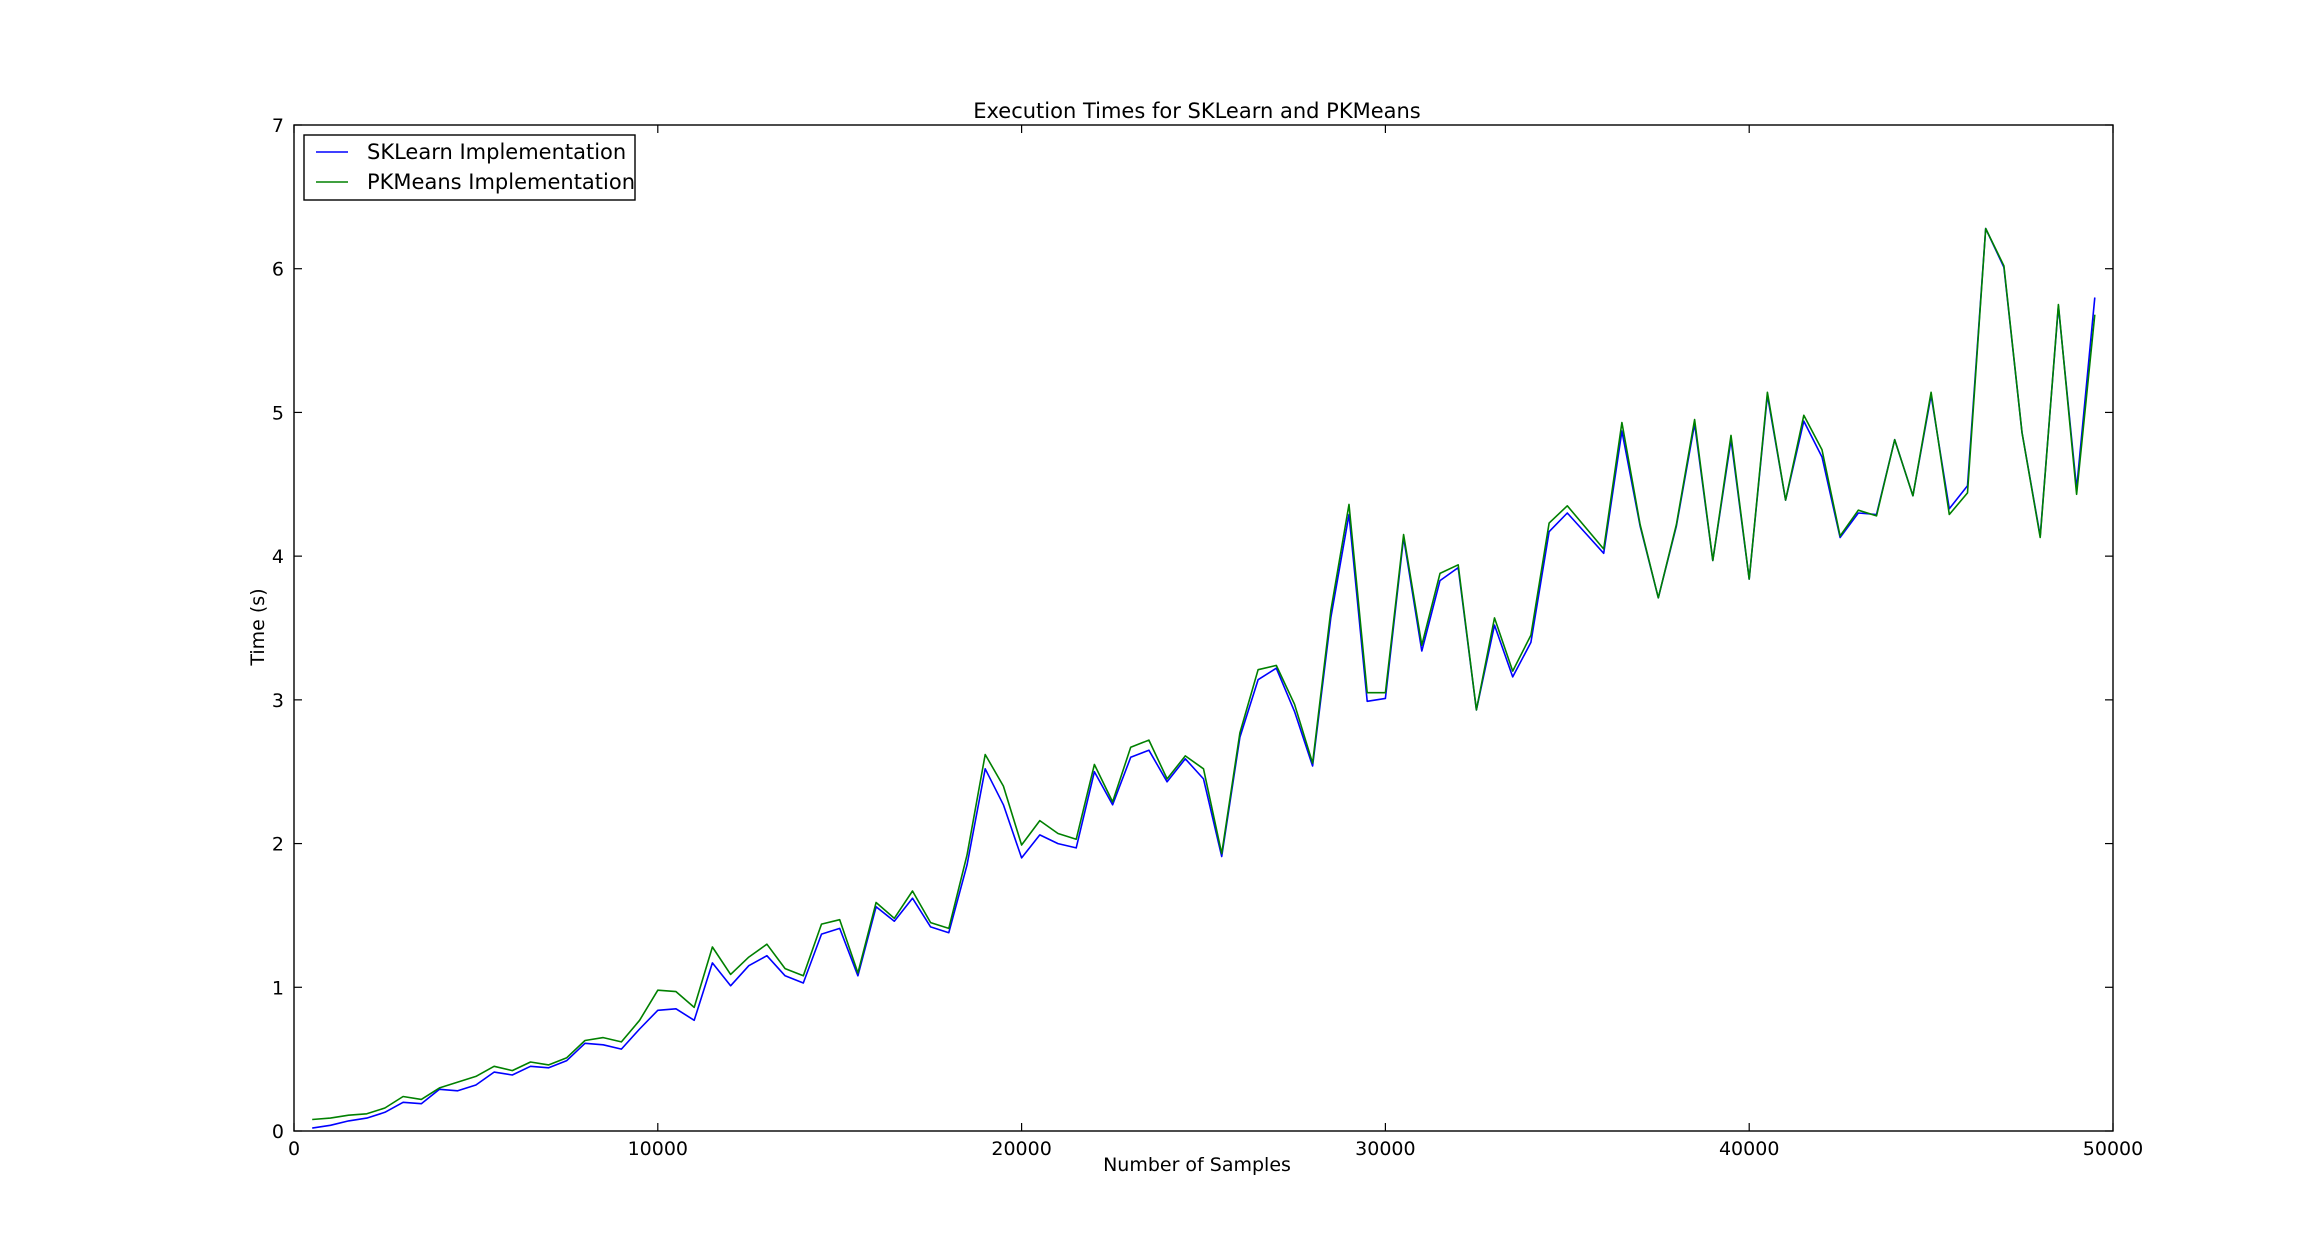 Image resolution: width=2318 pixels, height=1246 pixels. I want to click on x-tick-label: 10000, so click(658, 1149).